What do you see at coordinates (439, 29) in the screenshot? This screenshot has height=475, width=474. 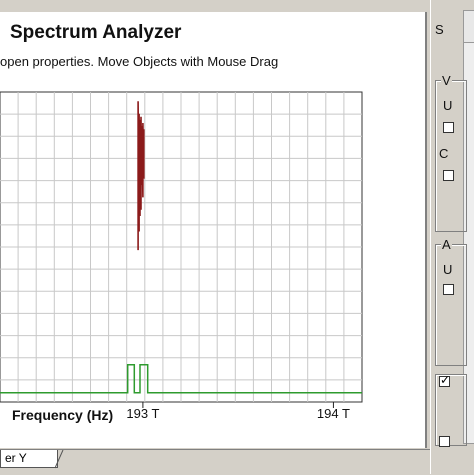 I see `panel-top-label: S` at bounding box center [439, 29].